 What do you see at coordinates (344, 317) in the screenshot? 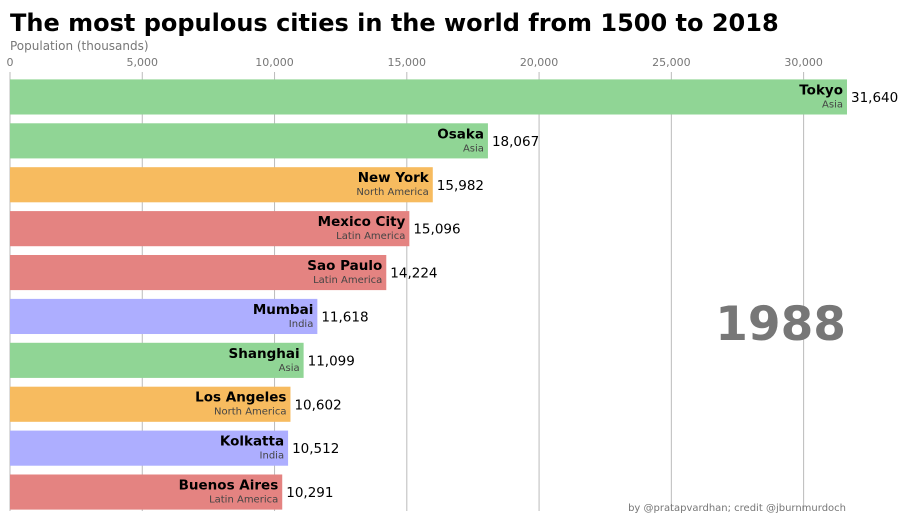
I see `bar-value-label: 11,618` at bounding box center [344, 317].